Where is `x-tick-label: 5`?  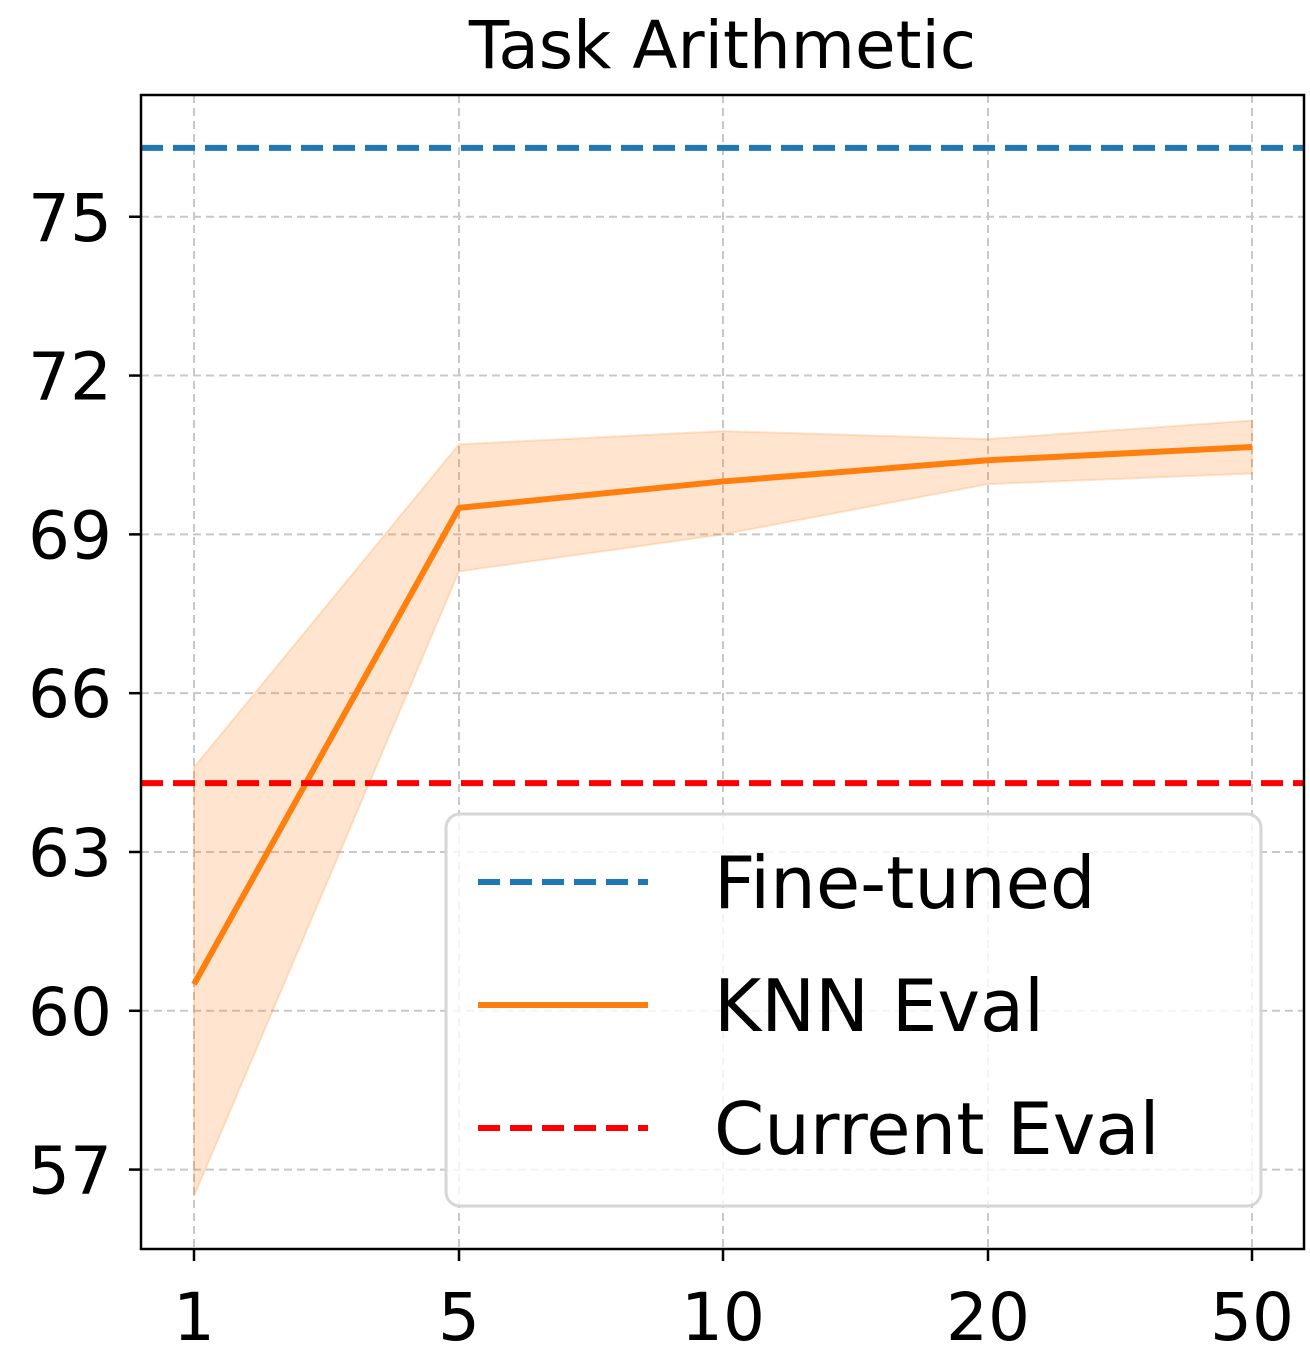 x-tick-label: 5 is located at coordinates (459, 1317).